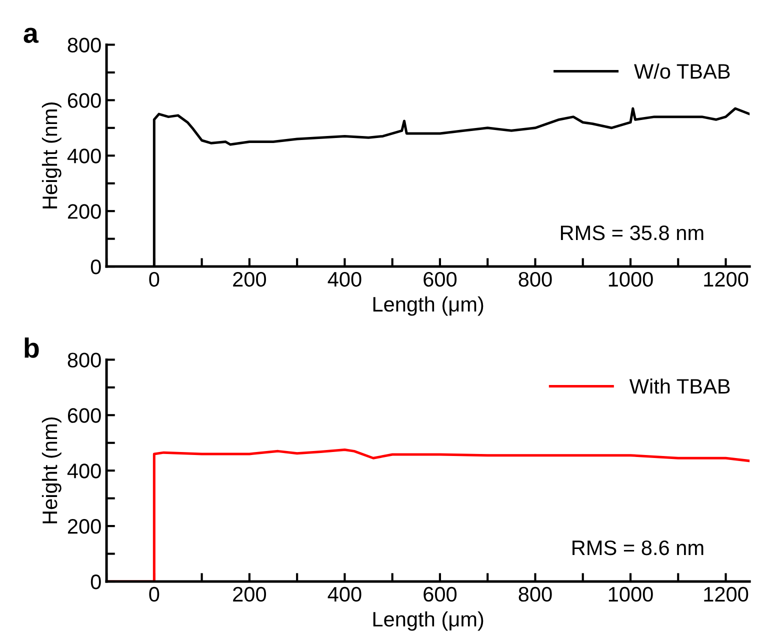  Describe the element at coordinates (682, 71) in the screenshot. I see `legend-label: W/o TBAB` at that location.